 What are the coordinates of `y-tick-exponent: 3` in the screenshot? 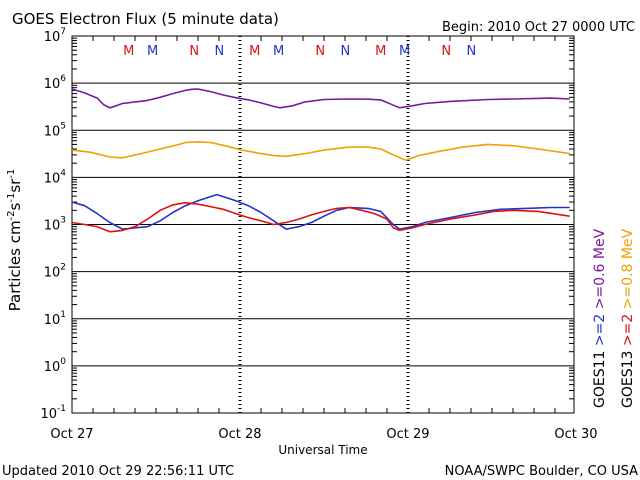 It's located at (63, 221).